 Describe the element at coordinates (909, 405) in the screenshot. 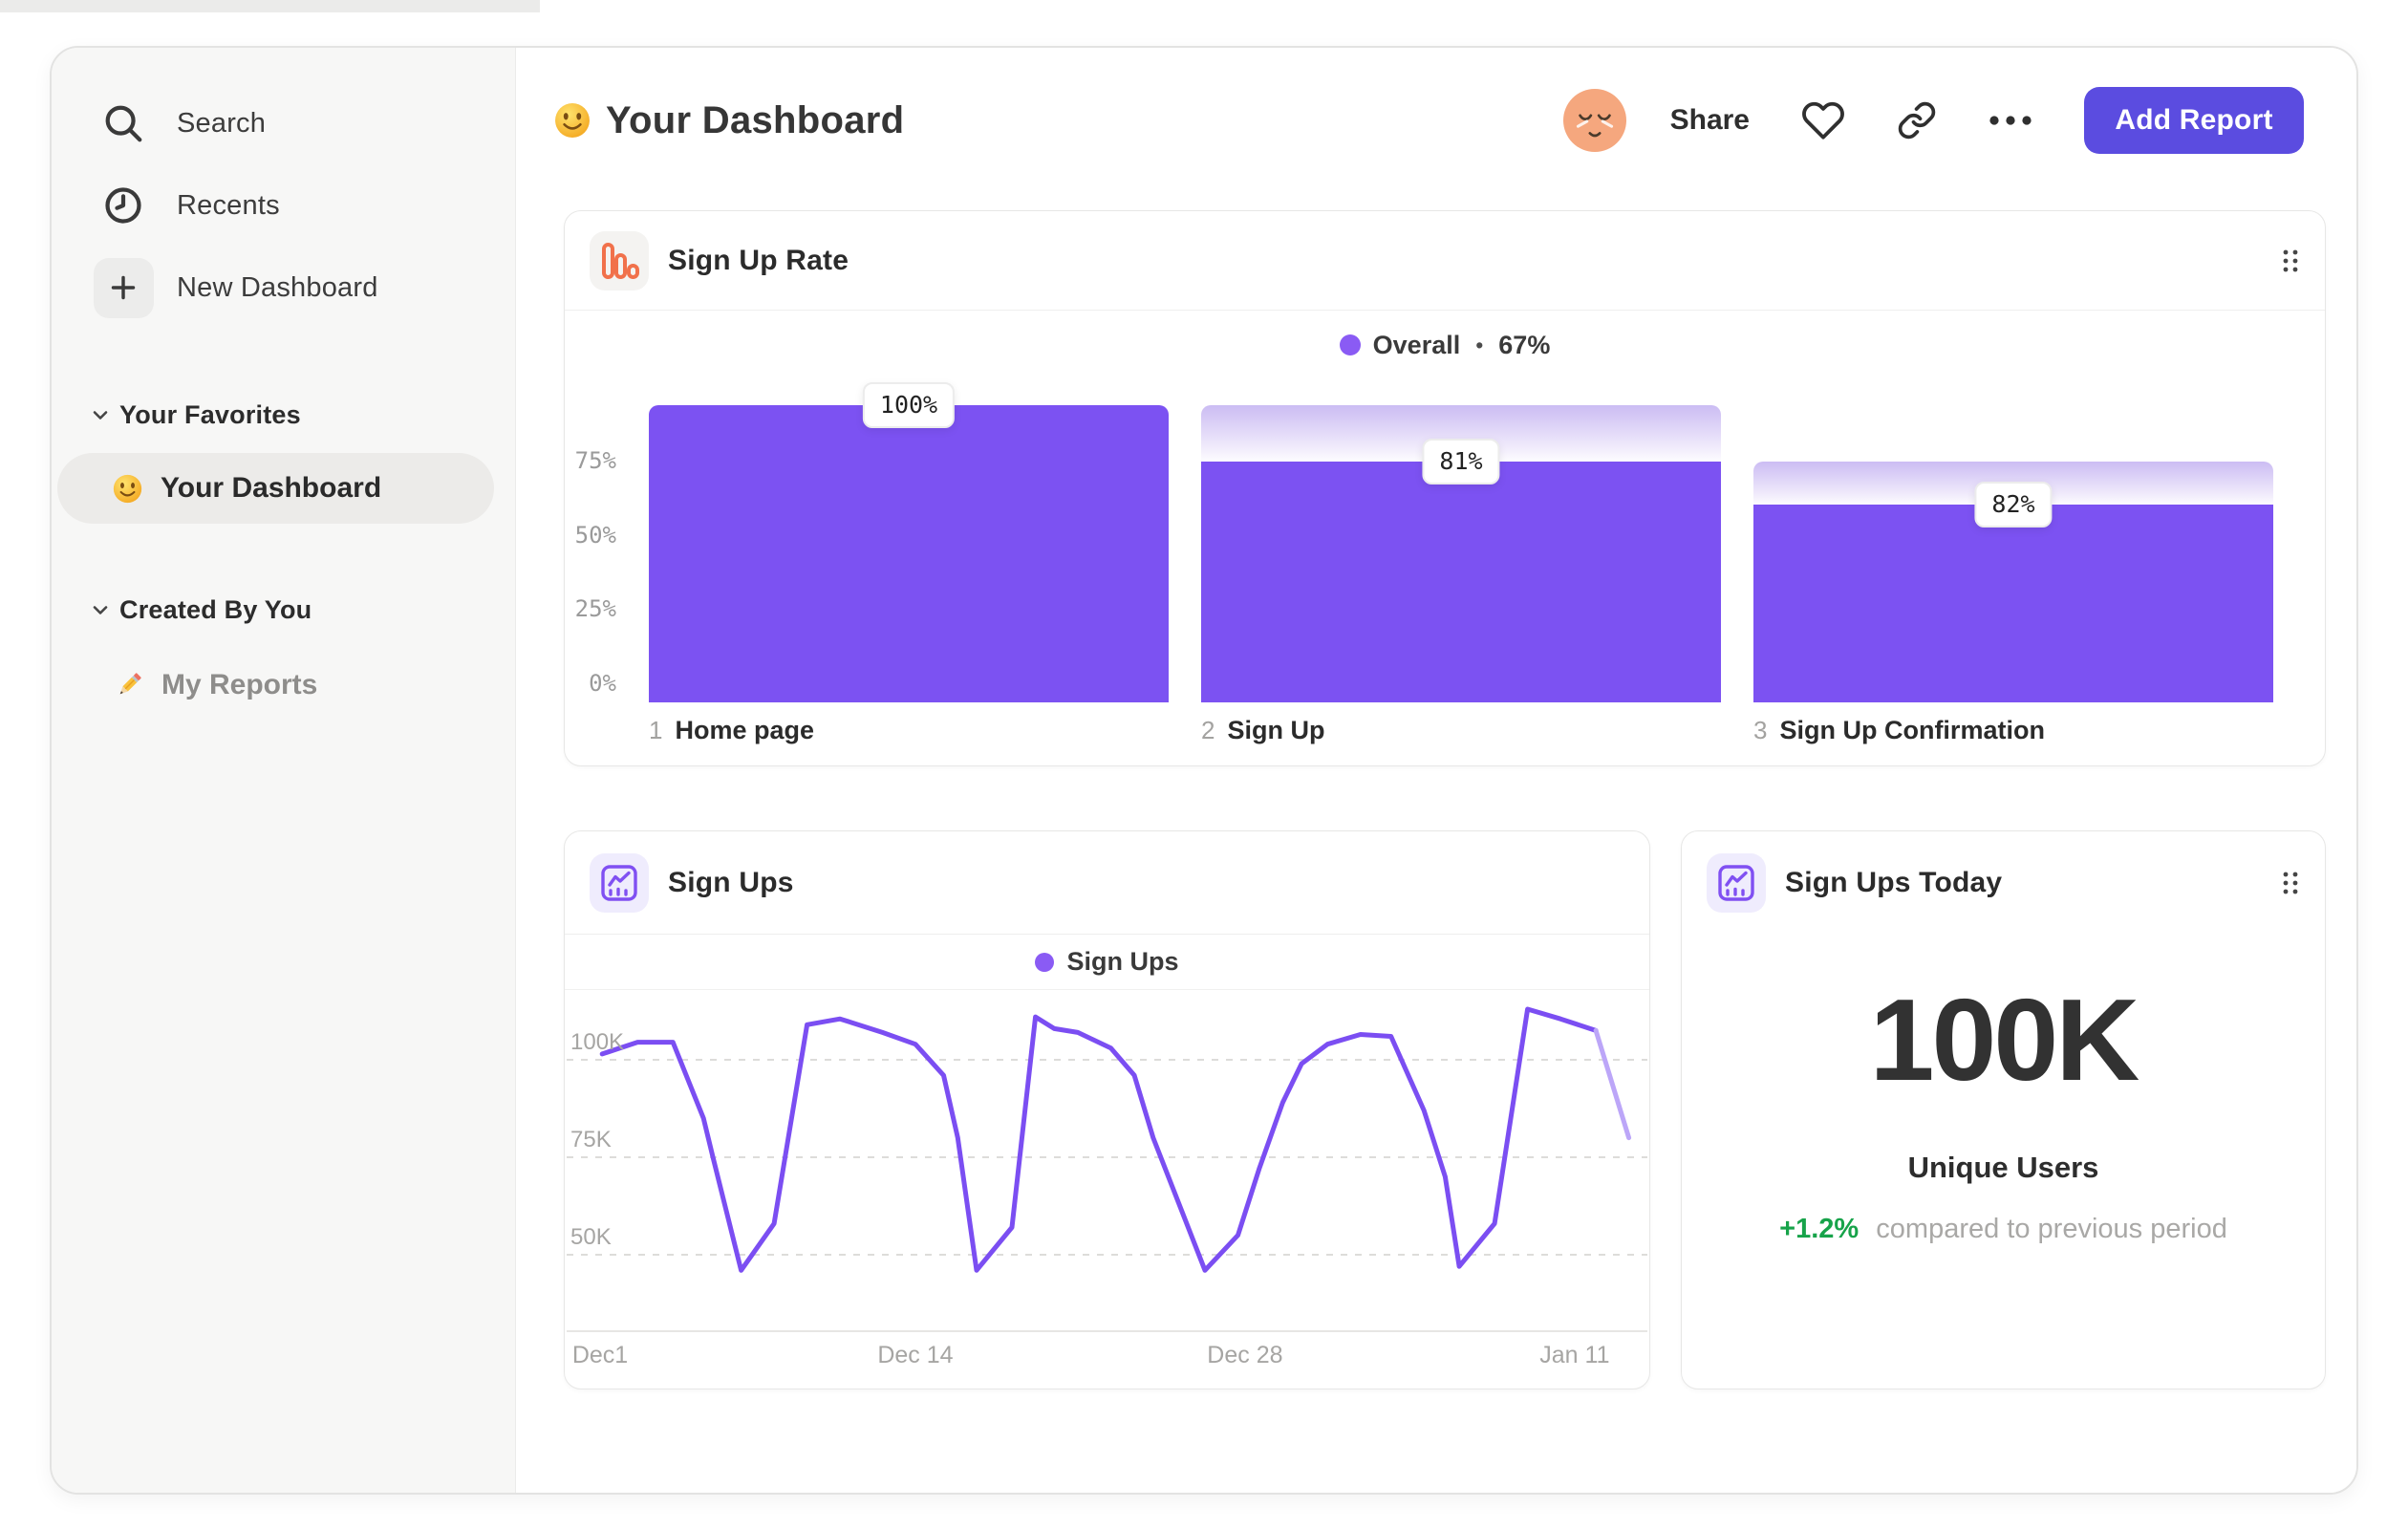

I see `funnel-value-badge: 100%` at that location.